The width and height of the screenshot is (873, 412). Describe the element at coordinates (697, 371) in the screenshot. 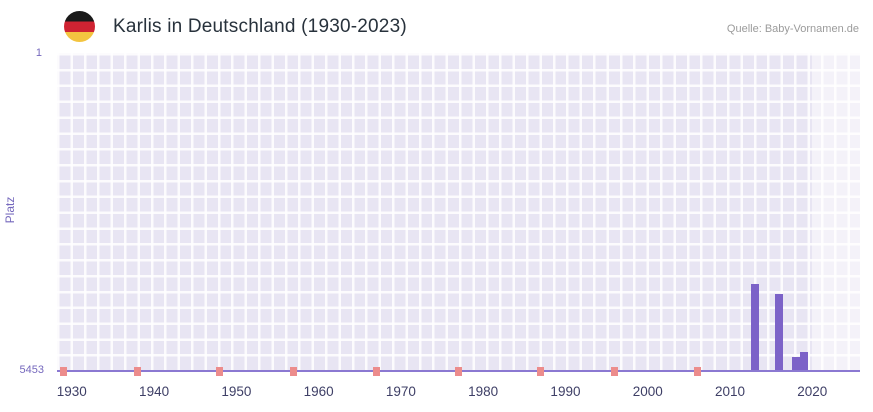

I see `no-rank-marker-2006` at that location.